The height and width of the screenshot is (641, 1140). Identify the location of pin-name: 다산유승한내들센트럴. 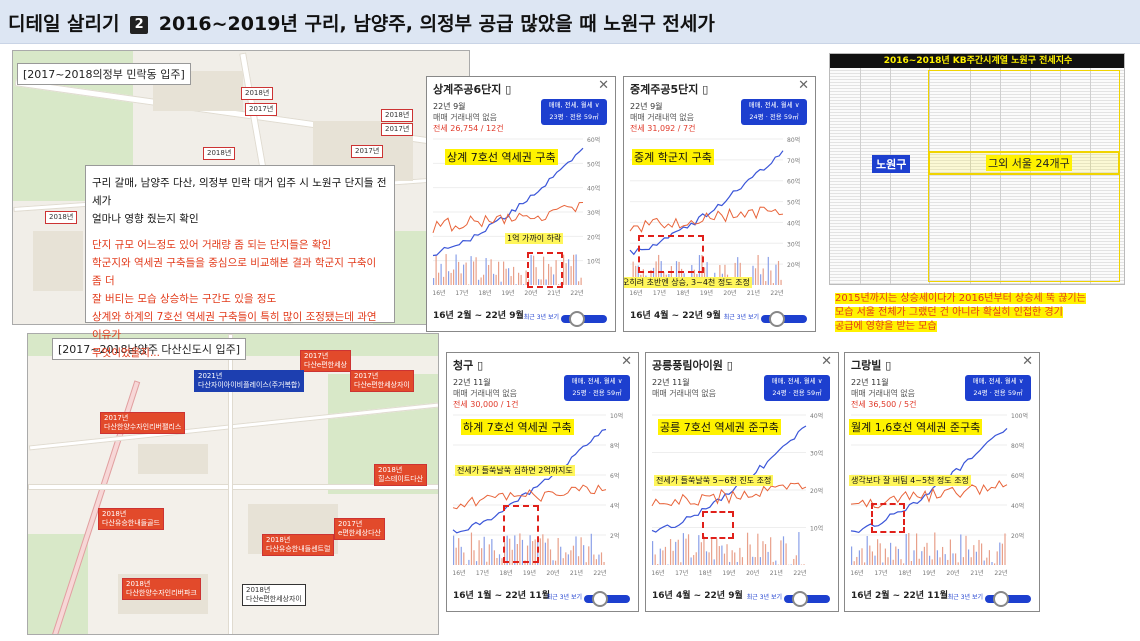
(298, 549).